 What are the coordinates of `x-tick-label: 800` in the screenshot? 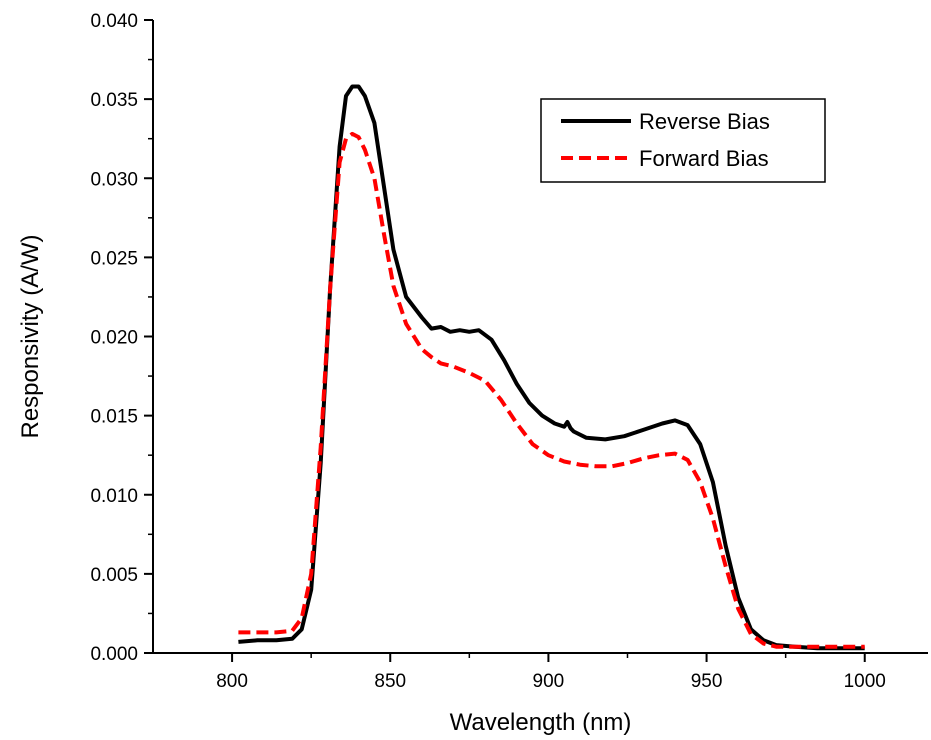 It's located at (232, 681).